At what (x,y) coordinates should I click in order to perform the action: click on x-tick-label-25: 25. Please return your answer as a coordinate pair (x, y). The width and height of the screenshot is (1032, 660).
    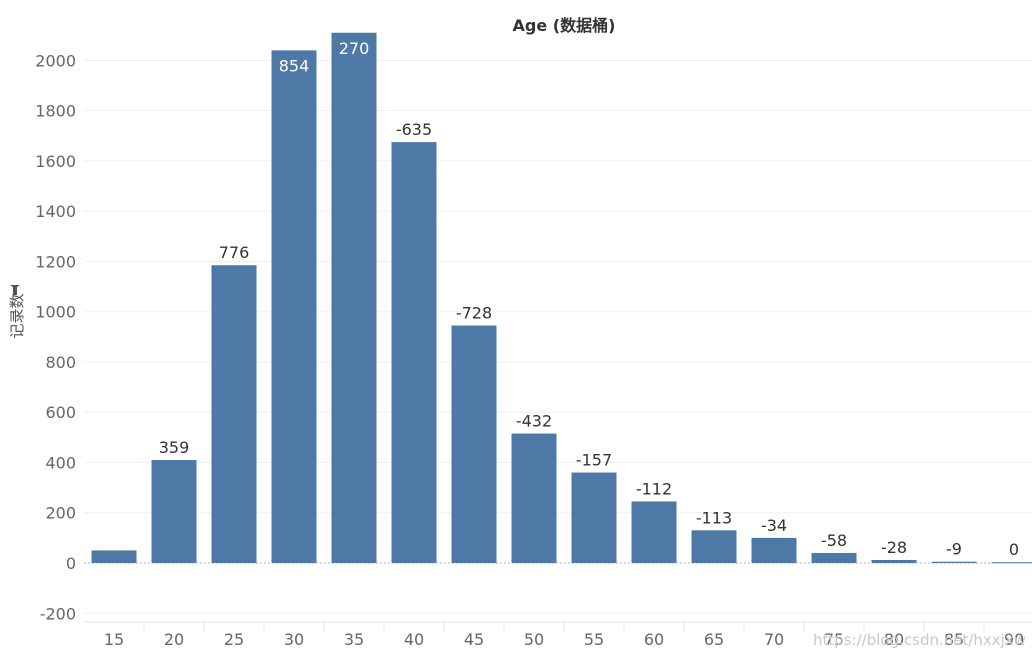
    Looking at the image, I should click on (234, 639).